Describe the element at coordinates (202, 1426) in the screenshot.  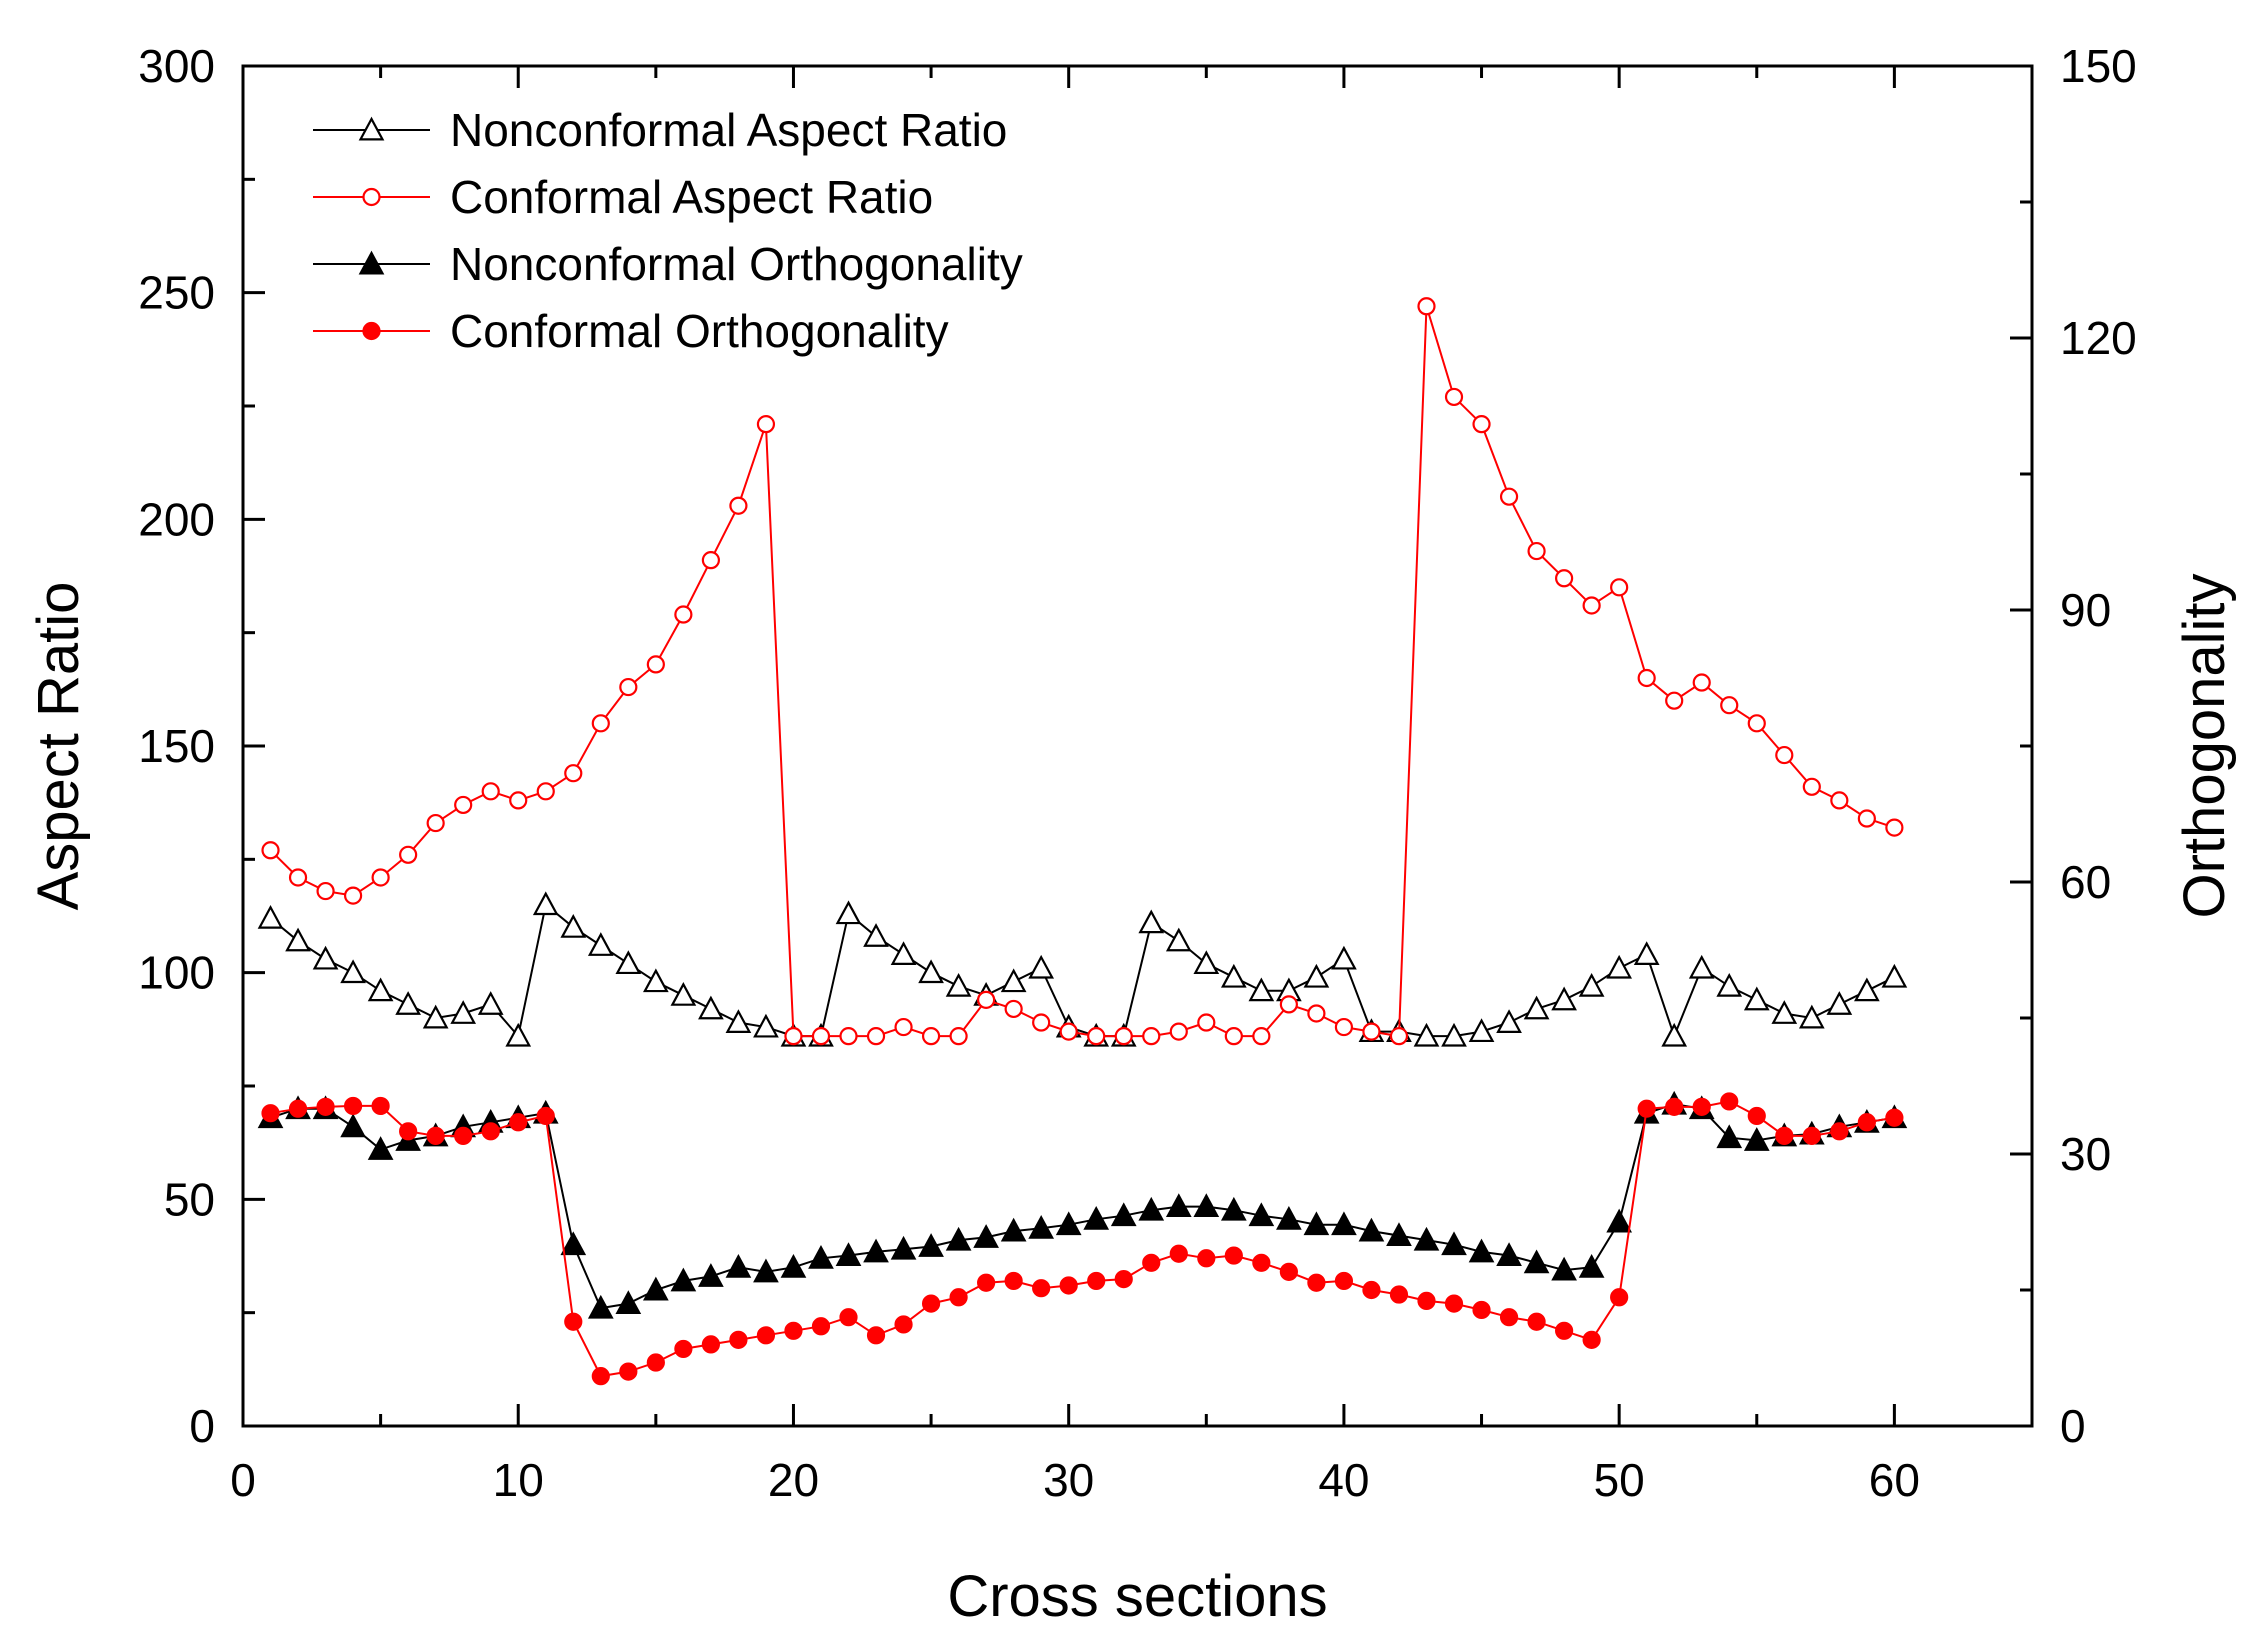
I see `y-tick-label: 0` at that location.